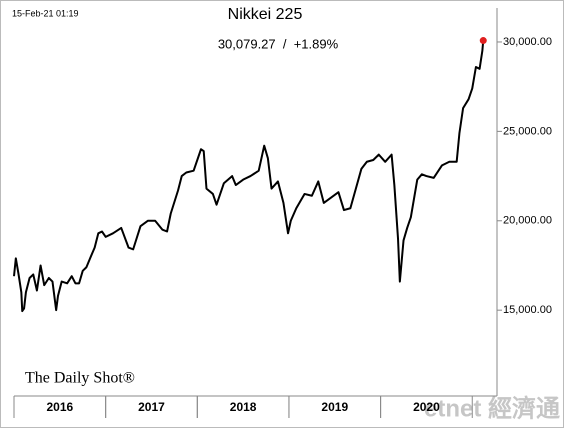 The width and height of the screenshot is (564, 433). I want to click on x-tick-label: 2017, so click(151, 407).